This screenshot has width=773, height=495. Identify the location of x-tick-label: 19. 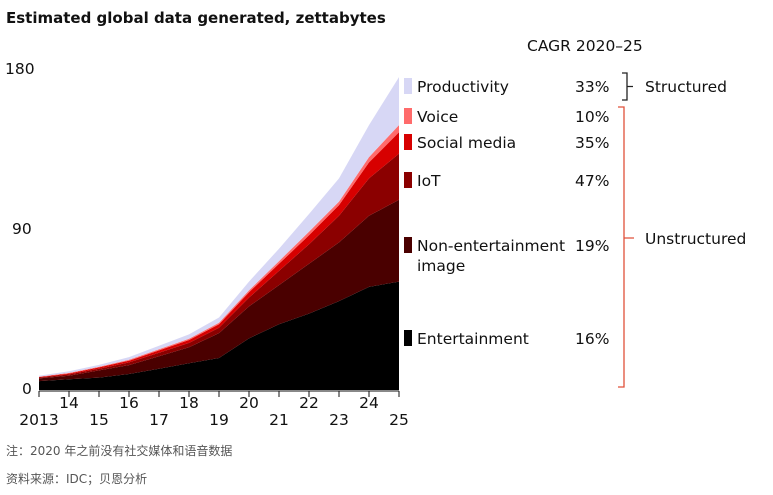
(219, 420).